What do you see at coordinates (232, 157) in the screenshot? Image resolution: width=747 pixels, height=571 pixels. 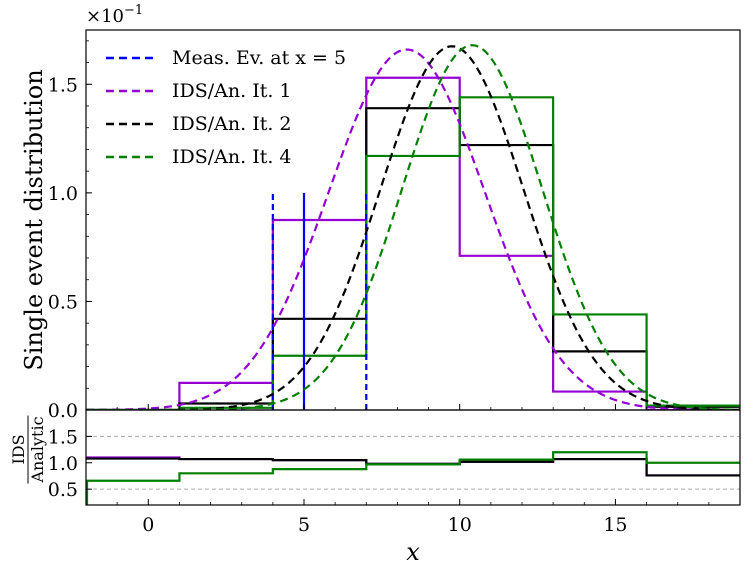 I see `legend-label: IDS/An. It. 4` at bounding box center [232, 157].